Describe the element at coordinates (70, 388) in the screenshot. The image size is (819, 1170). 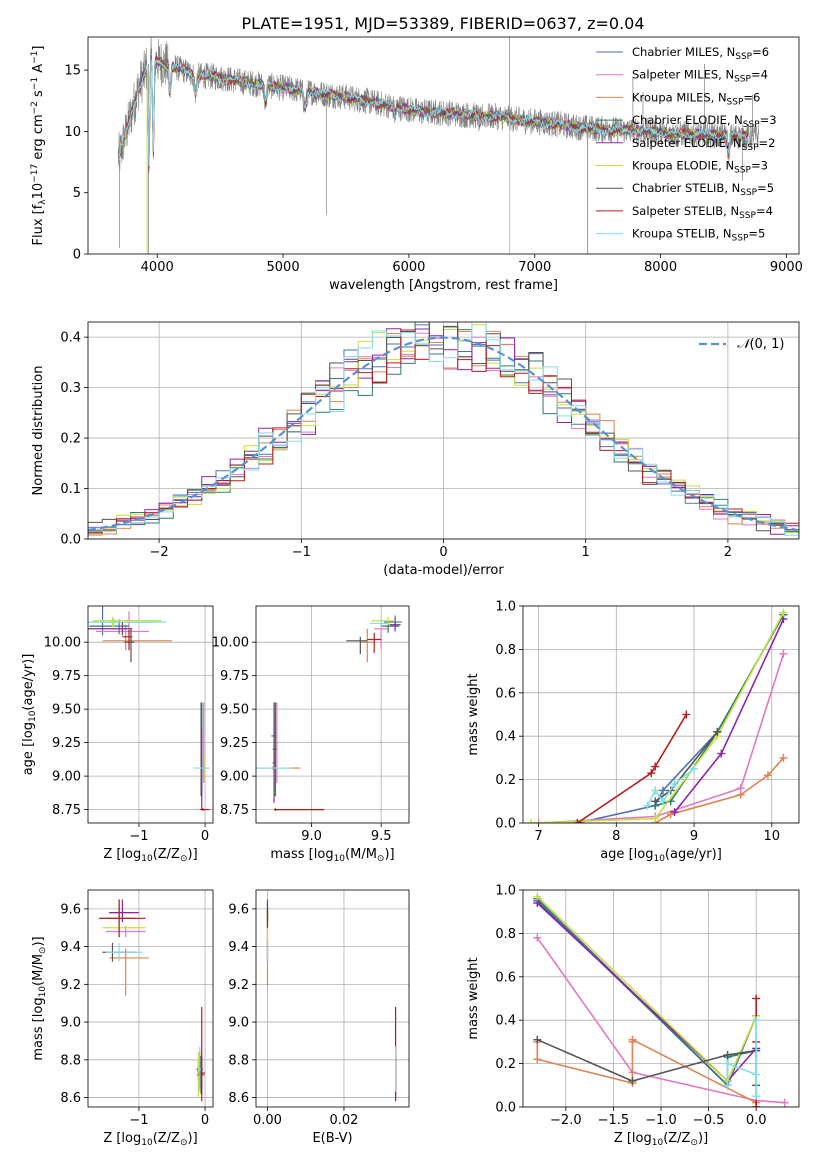
I see `residuals-ytick-label: 0.3` at that location.